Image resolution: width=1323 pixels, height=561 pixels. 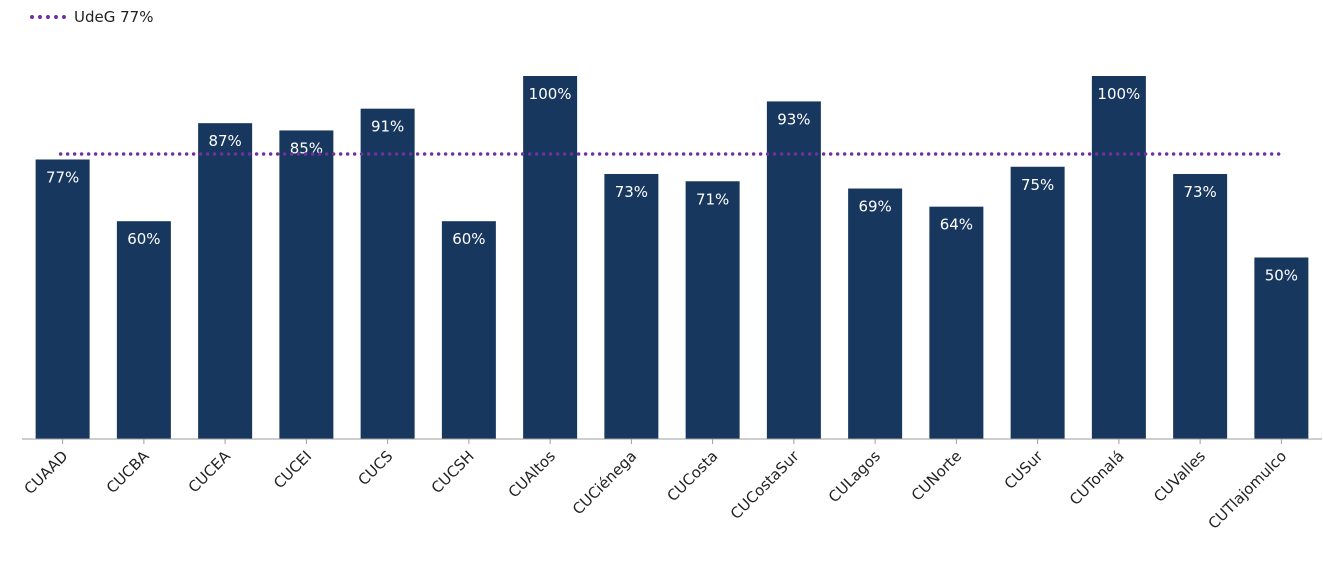 What do you see at coordinates (225, 281) in the screenshot?
I see `bar-cucea` at bounding box center [225, 281].